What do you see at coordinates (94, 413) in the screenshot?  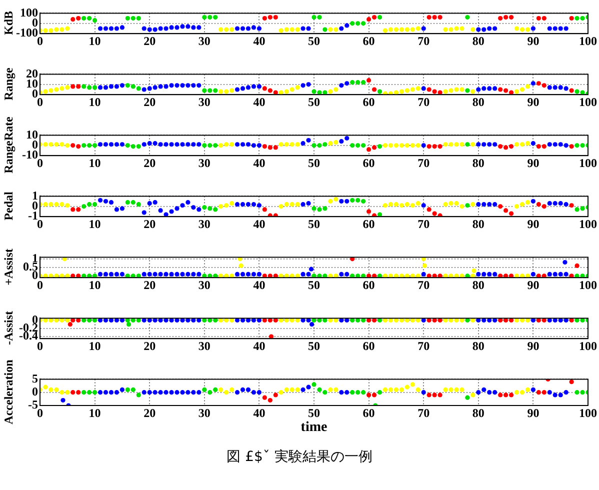 I see `x-tick-label: 10` at bounding box center [94, 413].